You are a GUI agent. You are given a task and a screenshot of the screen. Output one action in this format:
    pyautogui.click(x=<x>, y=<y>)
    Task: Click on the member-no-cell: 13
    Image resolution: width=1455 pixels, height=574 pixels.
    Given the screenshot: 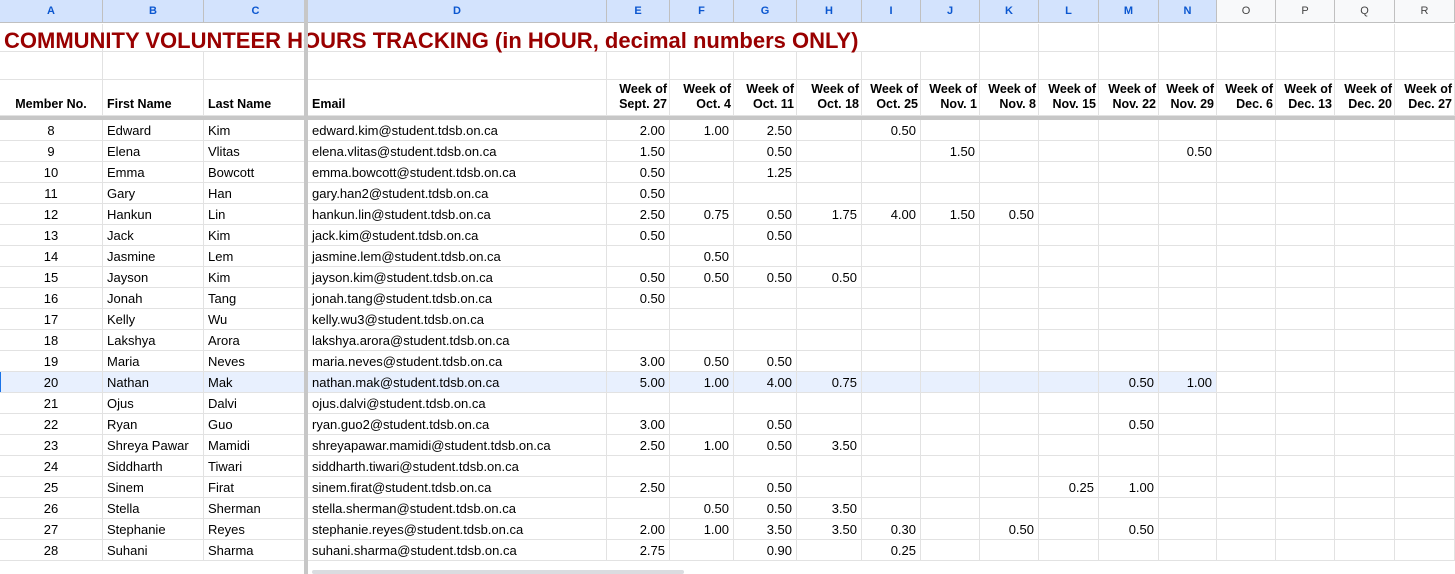 What is the action you would take?
    pyautogui.click(x=51, y=235)
    